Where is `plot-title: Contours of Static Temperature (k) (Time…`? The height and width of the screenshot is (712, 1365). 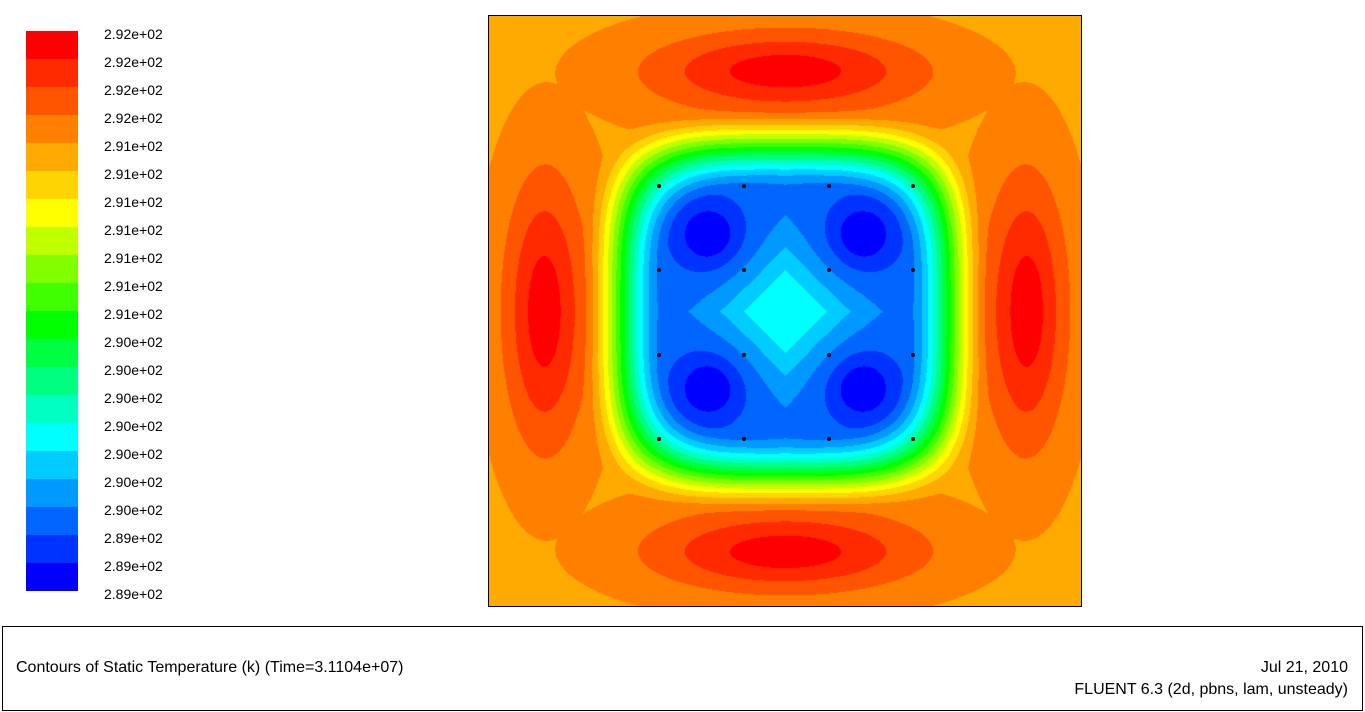
plot-title: Contours of Static Temperature (k) (Time… is located at coordinates (210, 667).